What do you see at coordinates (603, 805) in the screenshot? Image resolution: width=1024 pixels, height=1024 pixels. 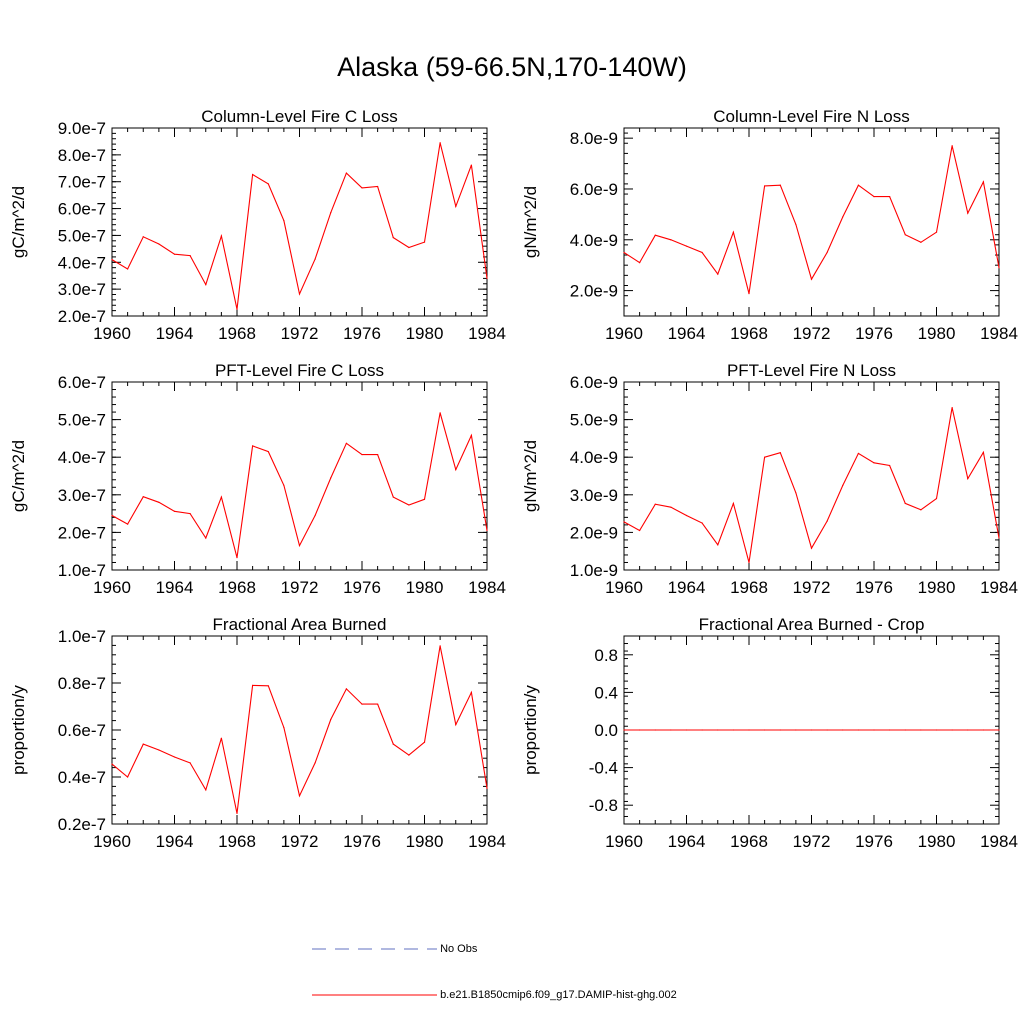 I see `y-tick-label: -0.8` at bounding box center [603, 805].